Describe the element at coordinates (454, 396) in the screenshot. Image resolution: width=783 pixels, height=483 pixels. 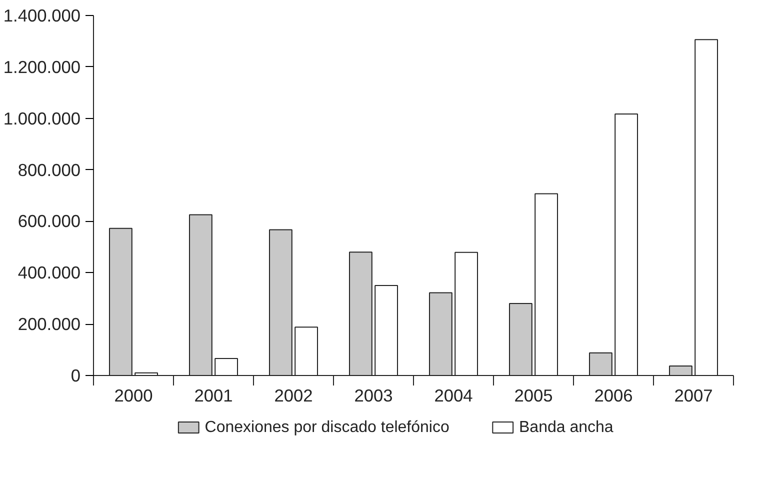
I see `x-tick-label: 2004` at that location.